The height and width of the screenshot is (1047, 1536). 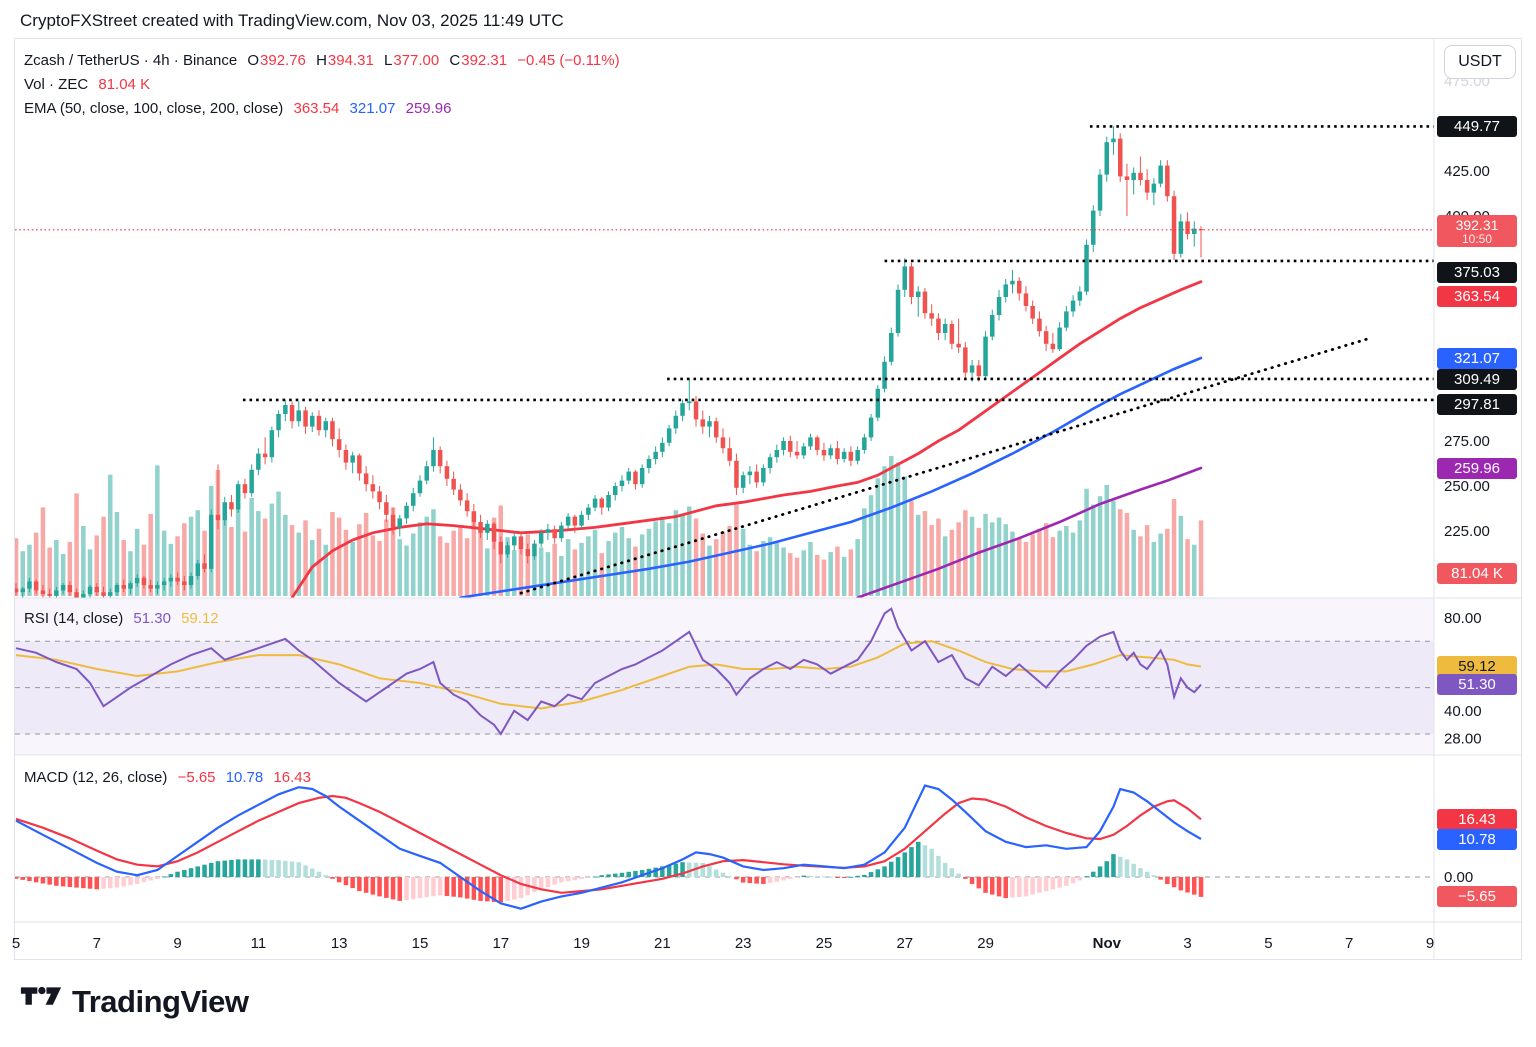 What do you see at coordinates (420, 943) in the screenshot?
I see `time-axis-label: 15` at bounding box center [420, 943].